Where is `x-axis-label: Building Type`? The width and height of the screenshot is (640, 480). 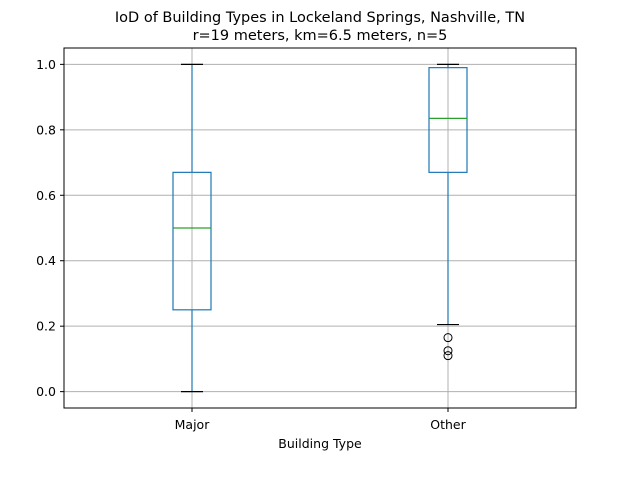 x-axis-label: Building Type is located at coordinates (320, 443).